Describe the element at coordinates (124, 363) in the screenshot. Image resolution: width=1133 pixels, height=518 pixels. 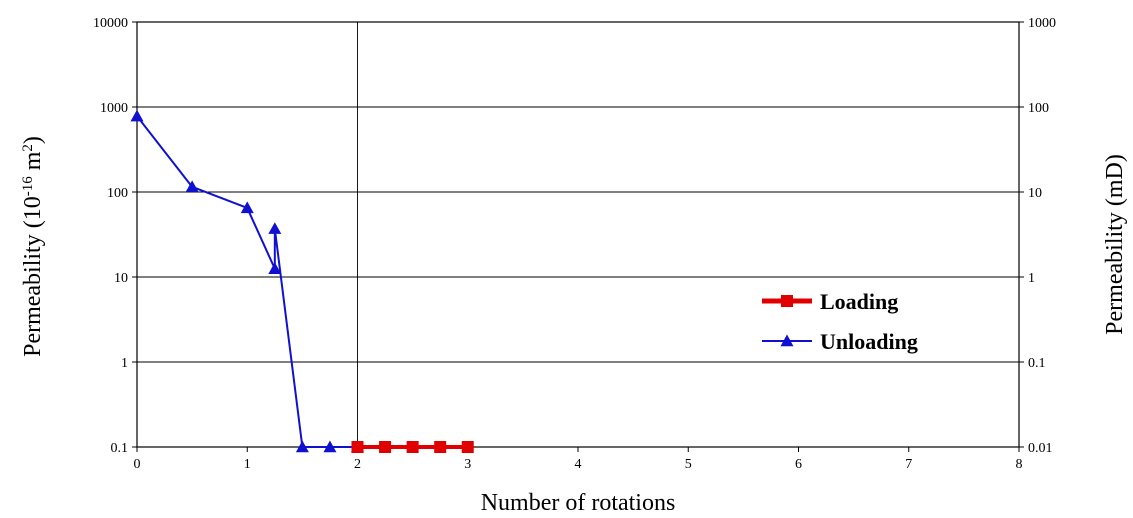
I see `y-tick-label: 1` at that location.